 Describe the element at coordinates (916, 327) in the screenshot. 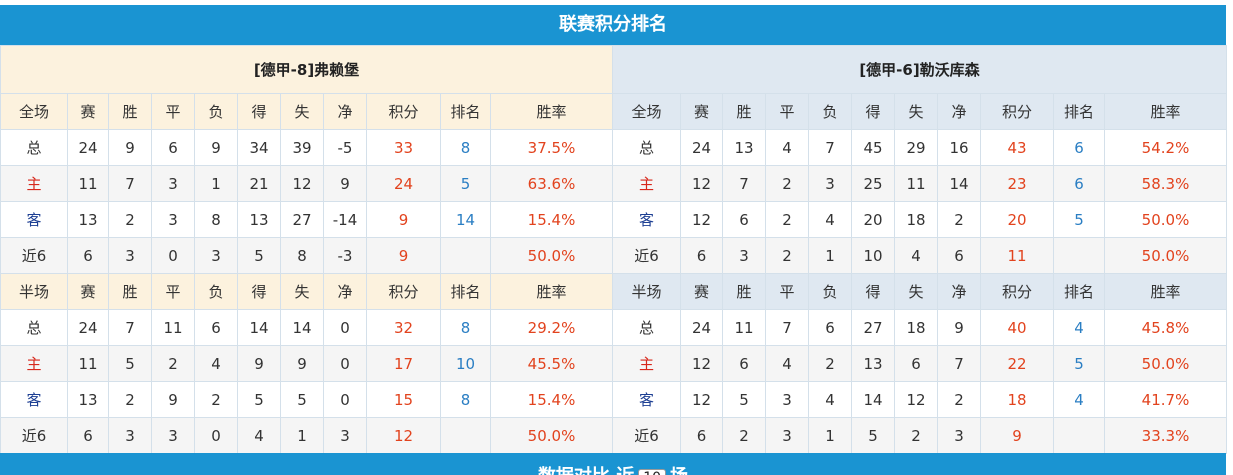

I see `stat-cell: 18` at that location.